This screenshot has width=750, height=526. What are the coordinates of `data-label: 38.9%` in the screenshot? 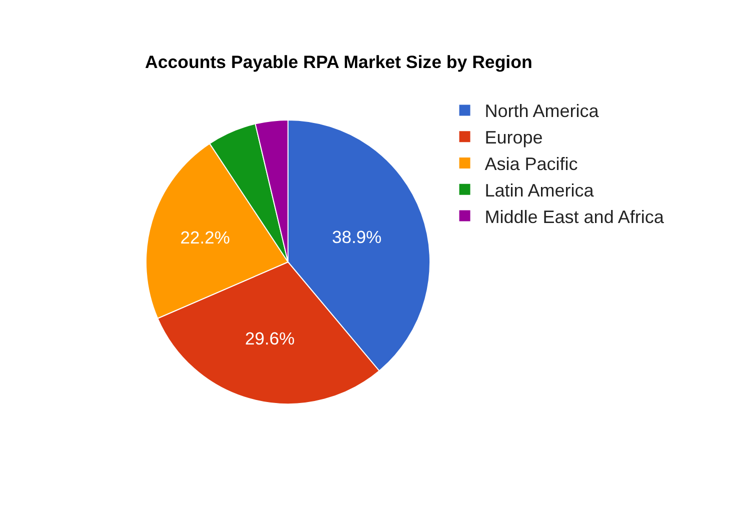 It's located at (357, 236).